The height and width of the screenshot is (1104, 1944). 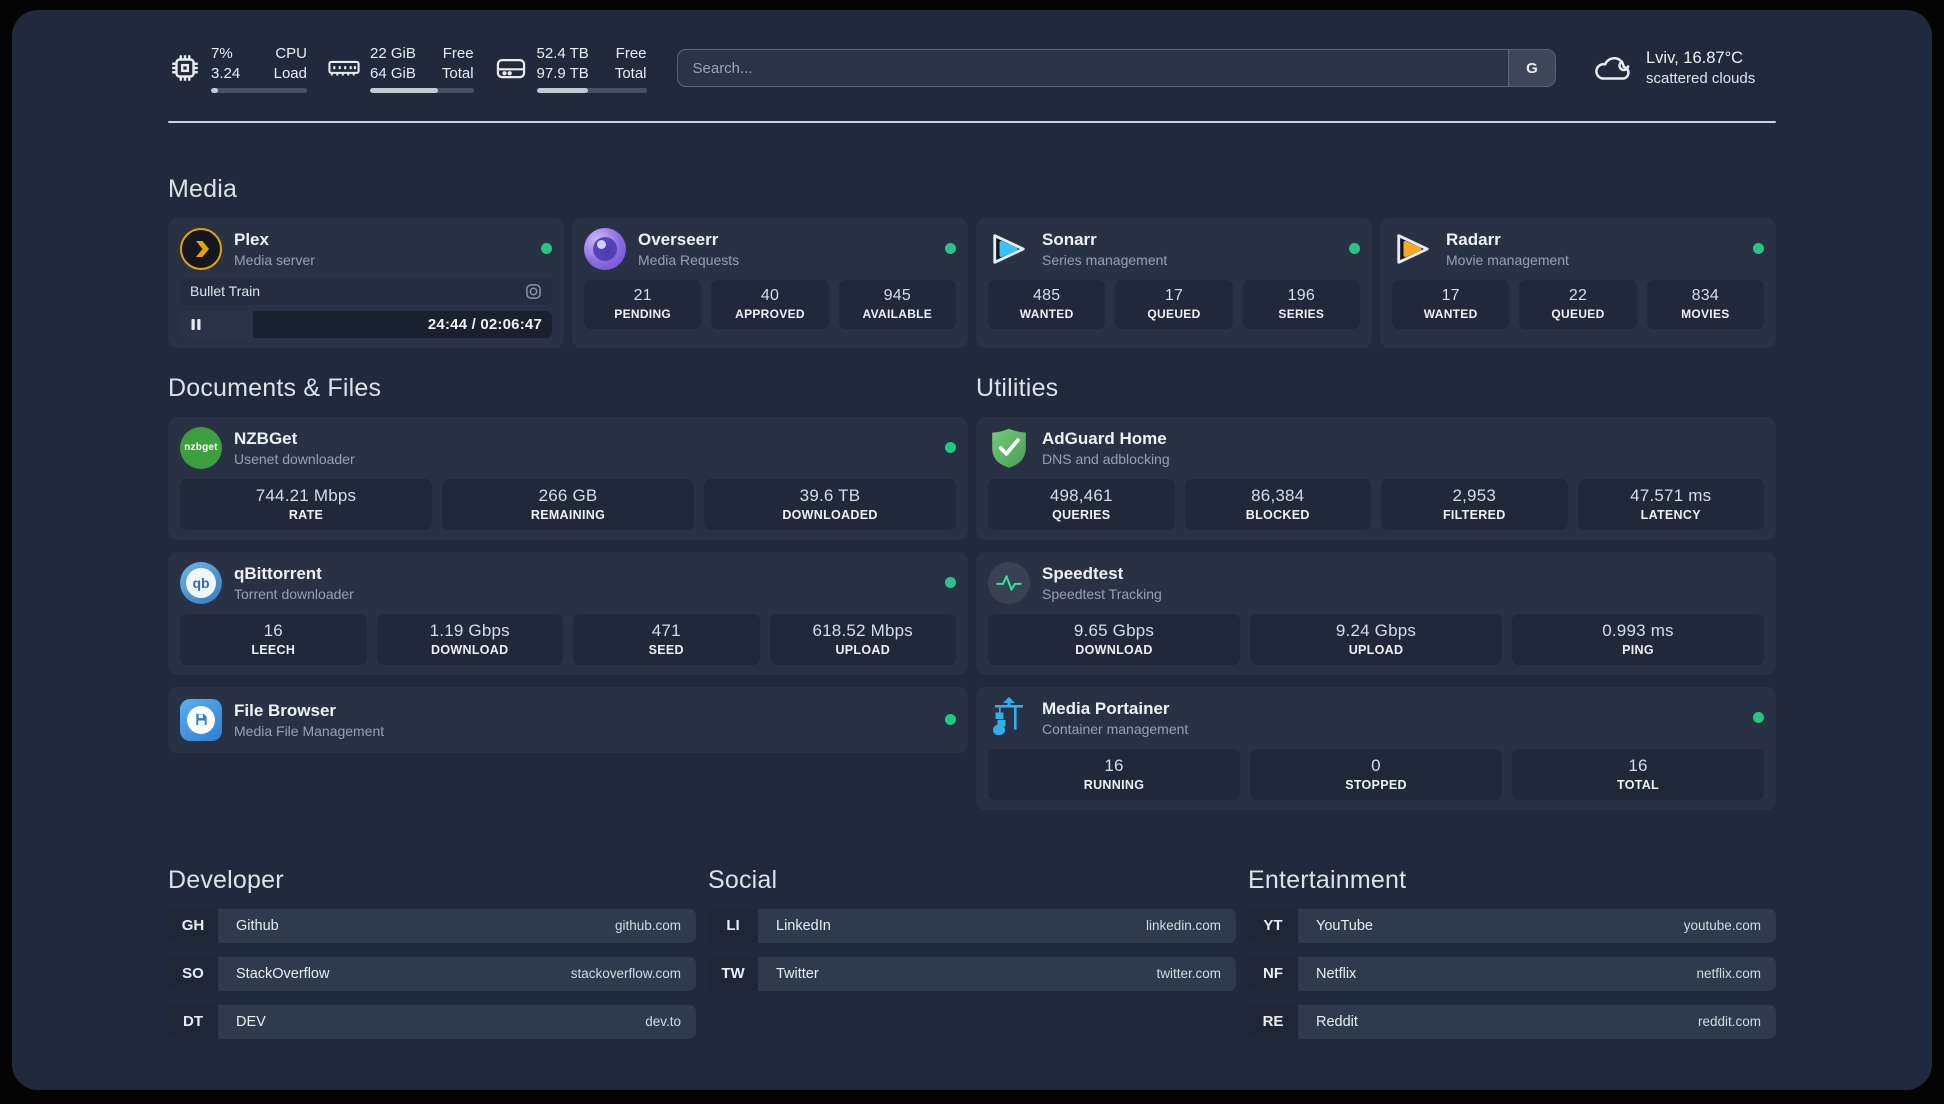 What do you see at coordinates (344, 68) in the screenshot?
I see `ram-icon` at bounding box center [344, 68].